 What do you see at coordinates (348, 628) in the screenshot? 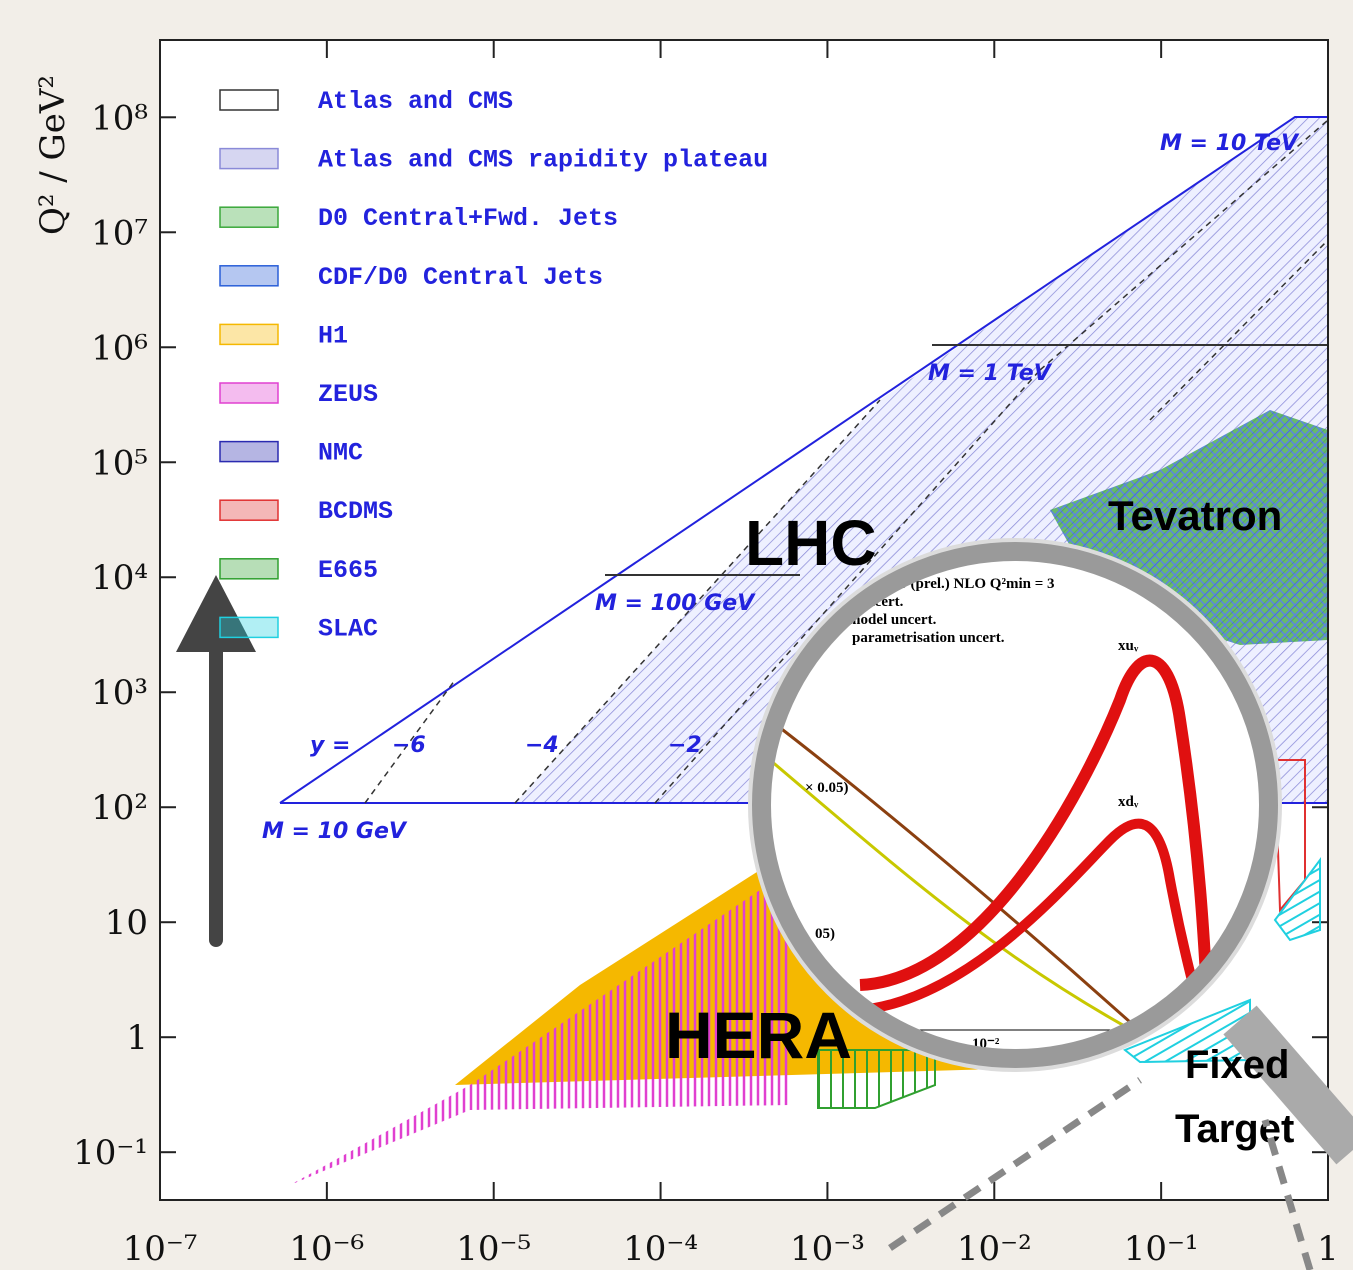
I see `legend-label: SLAC` at bounding box center [348, 628].